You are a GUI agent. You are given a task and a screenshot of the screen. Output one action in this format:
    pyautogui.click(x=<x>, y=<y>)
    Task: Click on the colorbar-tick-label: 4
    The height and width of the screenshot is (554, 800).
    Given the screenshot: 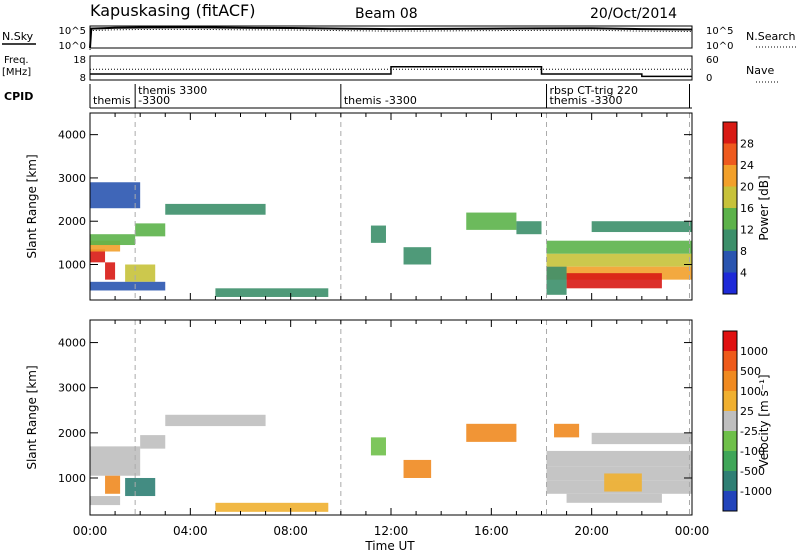 What is the action you would take?
    pyautogui.click(x=743, y=273)
    